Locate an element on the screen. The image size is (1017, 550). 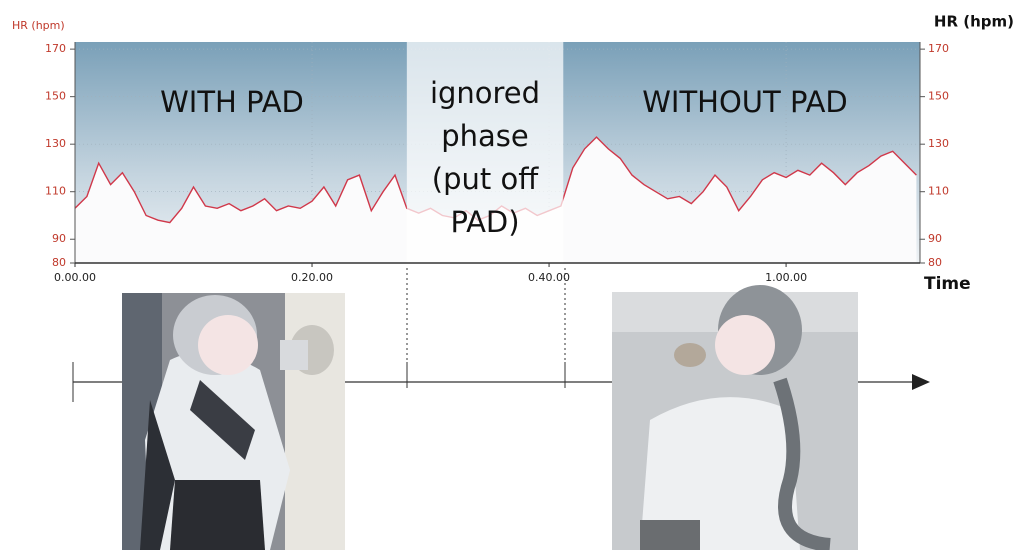
y-tick-label-left: 170 is located at coordinates (55, 48).